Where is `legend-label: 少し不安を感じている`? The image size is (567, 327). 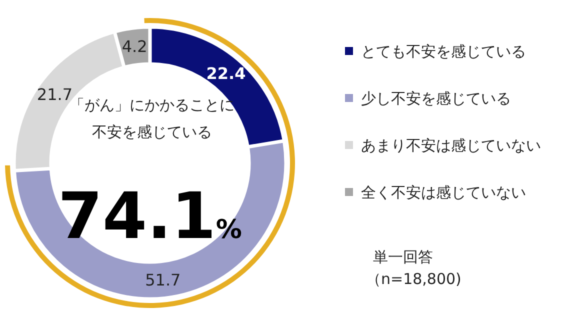 legend-label: 少し不安を感じている is located at coordinates (436, 98).